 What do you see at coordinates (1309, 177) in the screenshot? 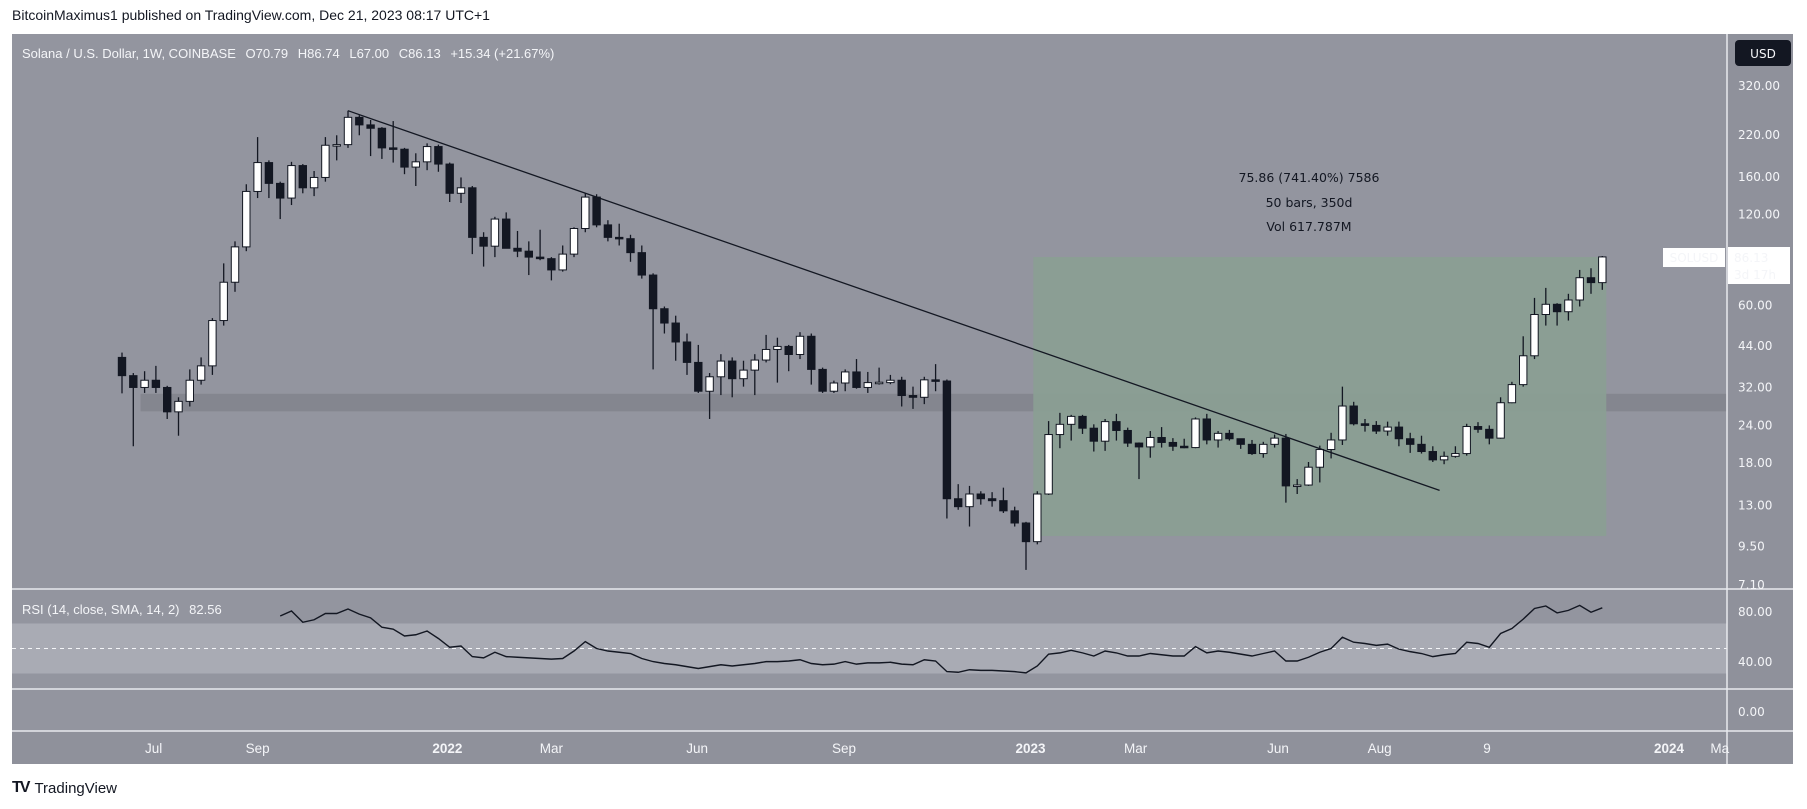
I see `measure-change: 75.86 (741.40%) 7586` at bounding box center [1309, 177].